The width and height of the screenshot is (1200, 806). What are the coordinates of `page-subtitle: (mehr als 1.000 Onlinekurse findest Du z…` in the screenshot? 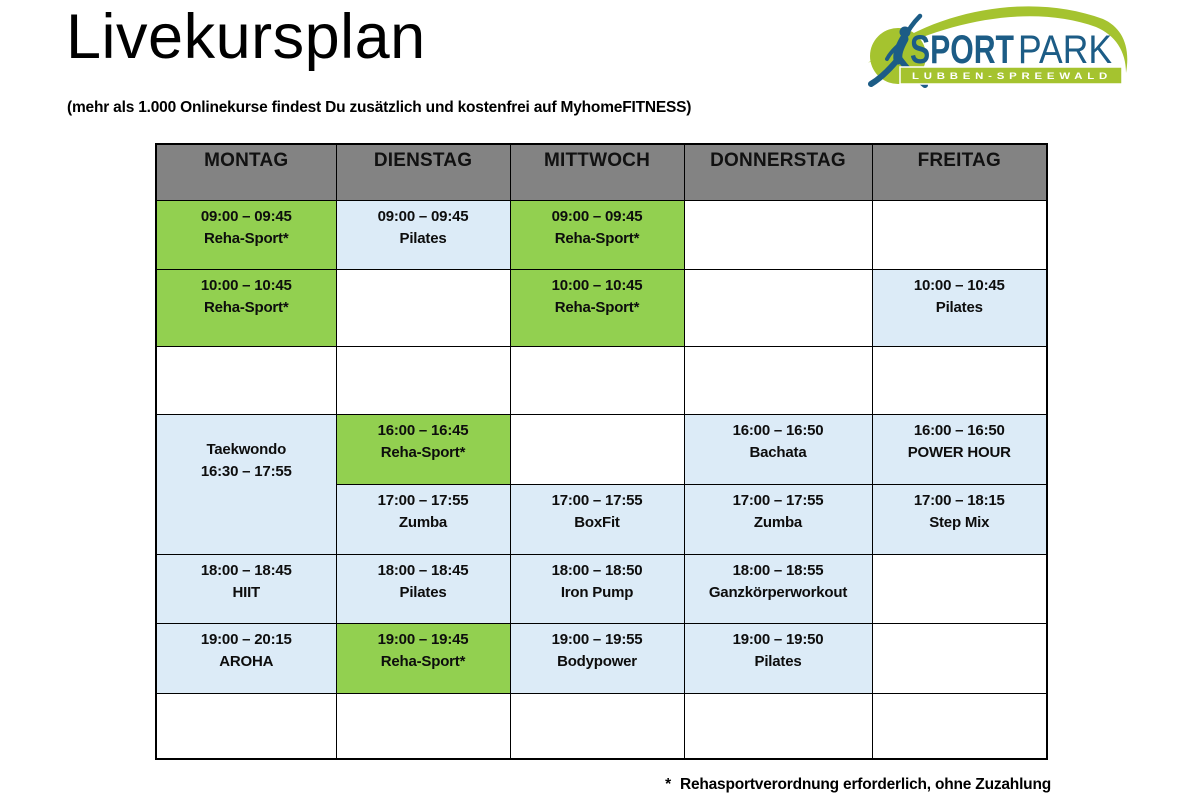 It's located at (379, 107).